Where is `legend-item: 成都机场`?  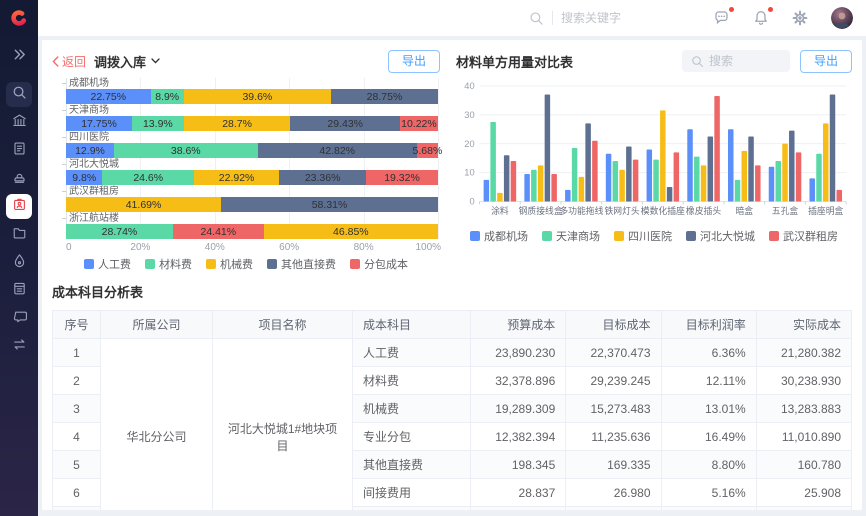 legend-item: 成都机场 is located at coordinates (499, 236).